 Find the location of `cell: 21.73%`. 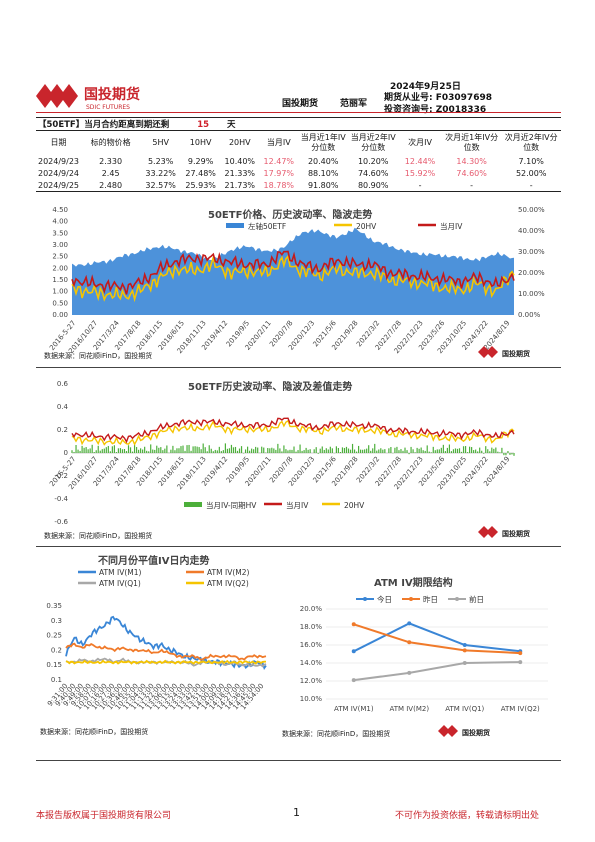

cell: 21.73% is located at coordinates (240, 185).